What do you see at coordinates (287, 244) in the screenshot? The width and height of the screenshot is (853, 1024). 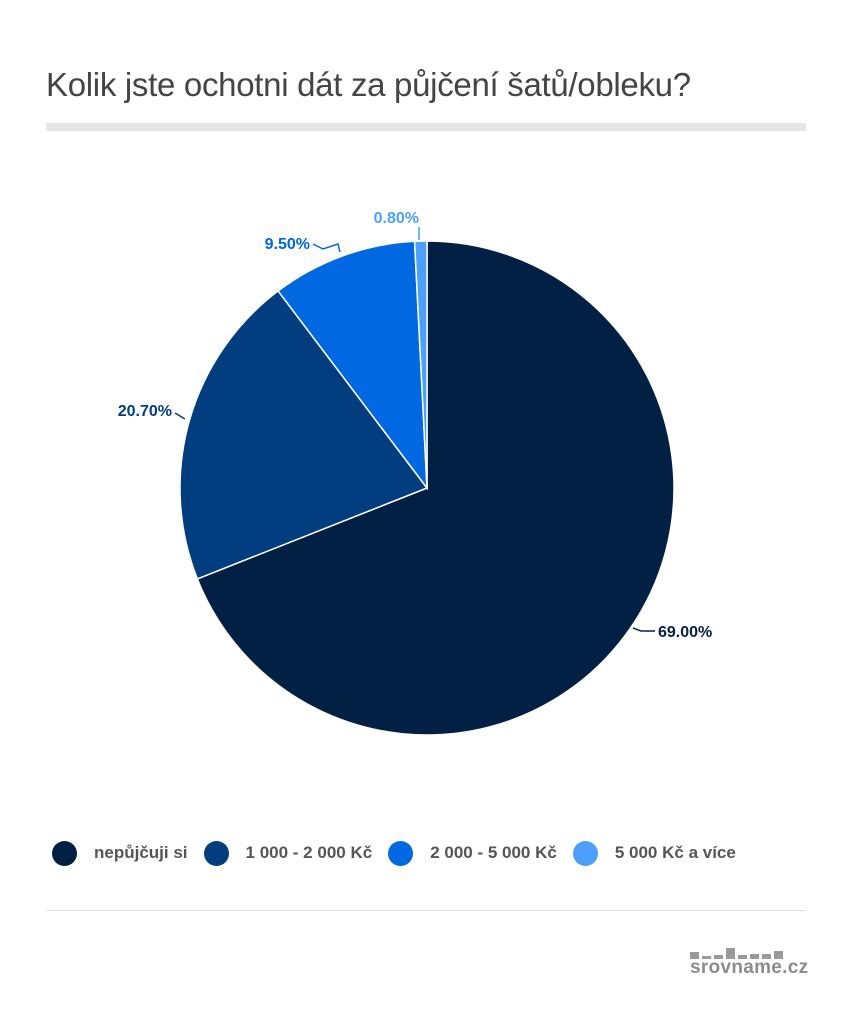 I see `slice-value-label: 9.50%` at bounding box center [287, 244].